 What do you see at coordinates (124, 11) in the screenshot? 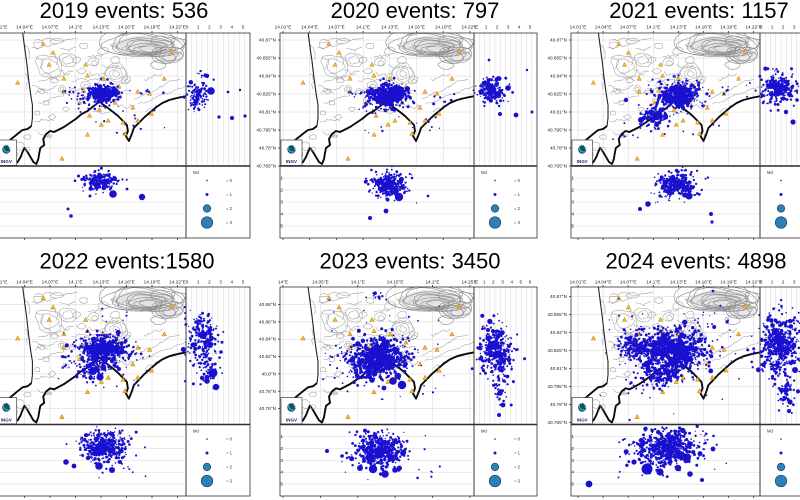
I see `svg-text: 2019 events: 536` at bounding box center [124, 11].